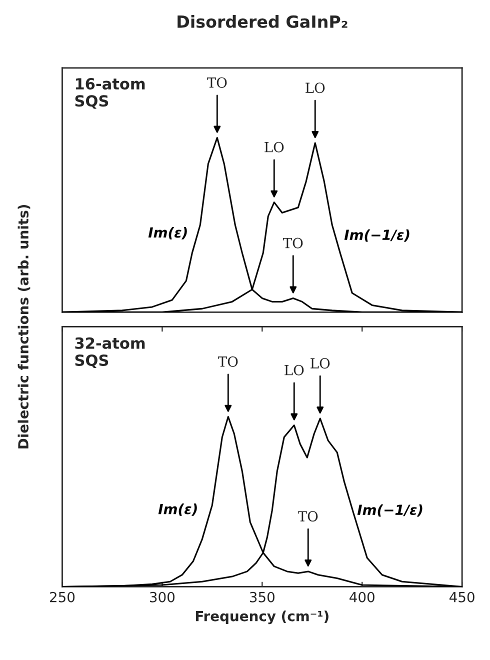 The height and width of the screenshot is (660, 490). What do you see at coordinates (110, 352) in the screenshot?
I see `text: 32-atom SQS` at bounding box center [110, 352].